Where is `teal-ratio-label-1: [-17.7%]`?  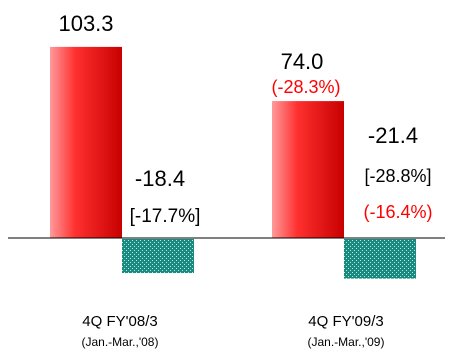 teal-ratio-label-1: [-17.7%] is located at coordinates (165, 216).